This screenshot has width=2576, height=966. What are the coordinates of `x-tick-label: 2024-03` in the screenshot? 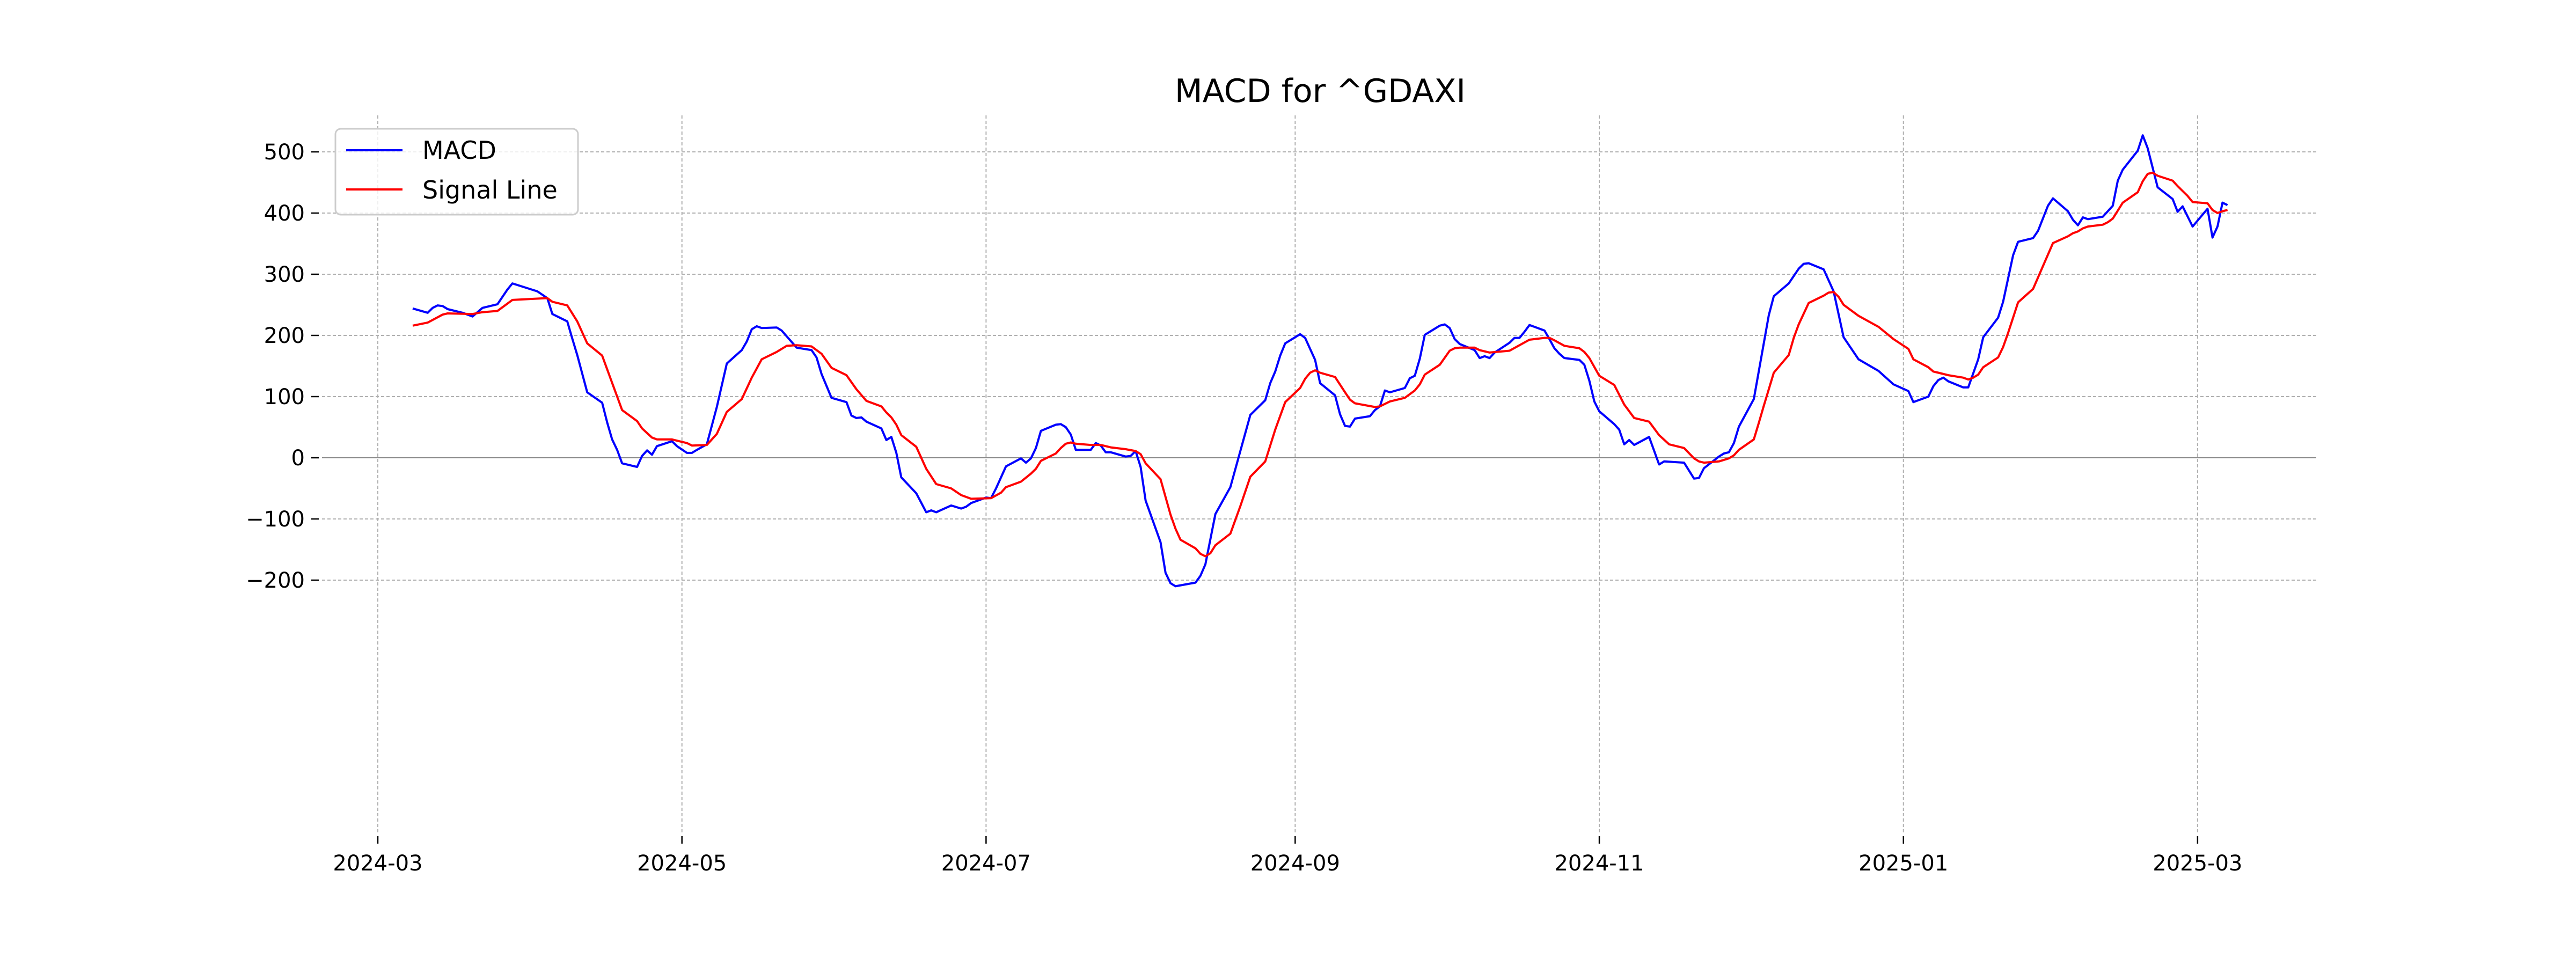 It's located at (377, 863).